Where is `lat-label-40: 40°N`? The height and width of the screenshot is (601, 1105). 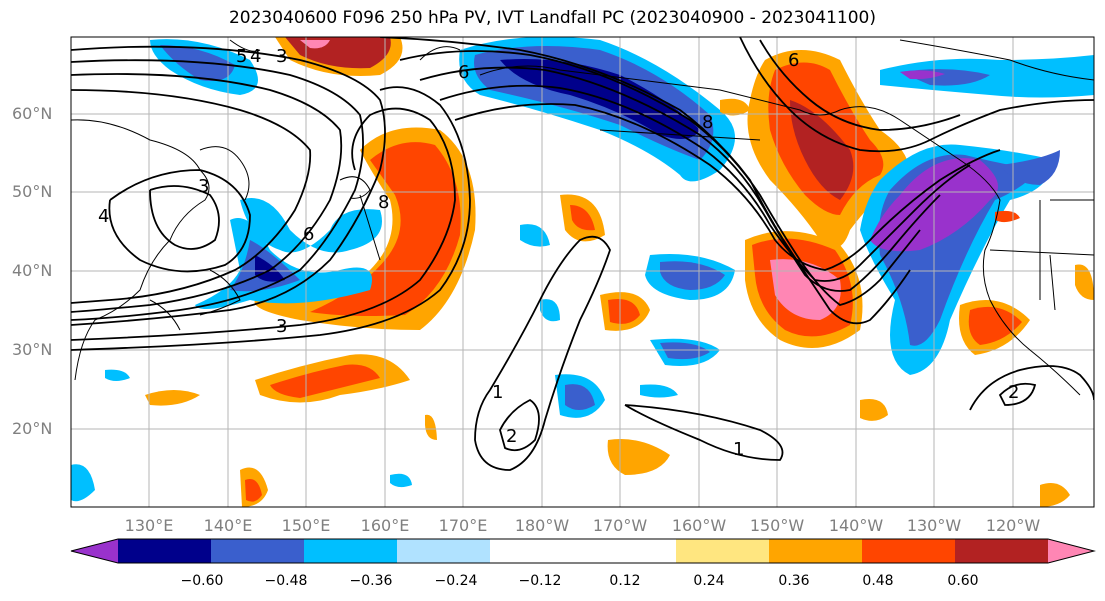 lat-label-40: 40°N is located at coordinates (32, 270).